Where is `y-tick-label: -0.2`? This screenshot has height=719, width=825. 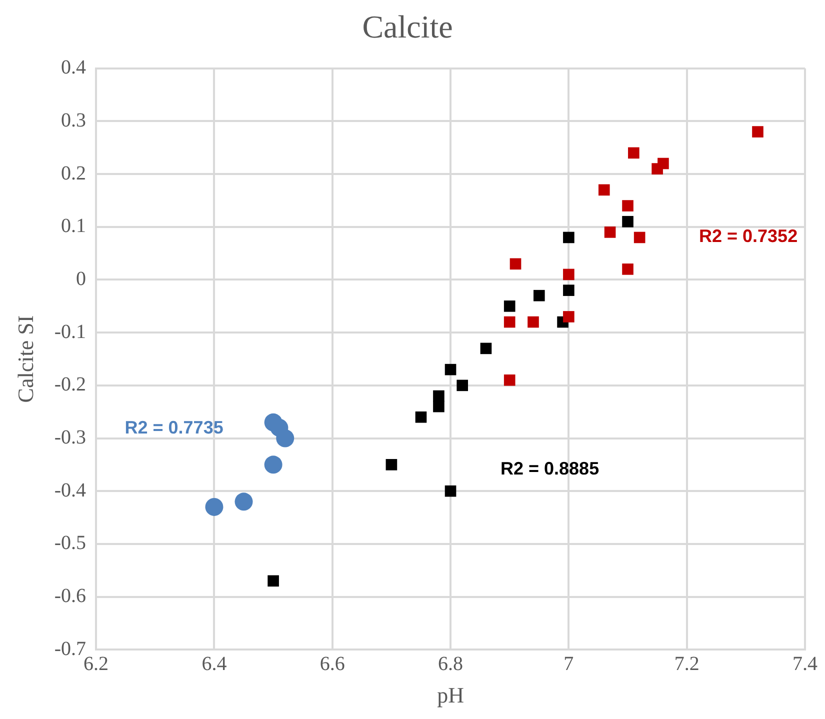 y-tick-label: -0.2 is located at coordinates (70, 385).